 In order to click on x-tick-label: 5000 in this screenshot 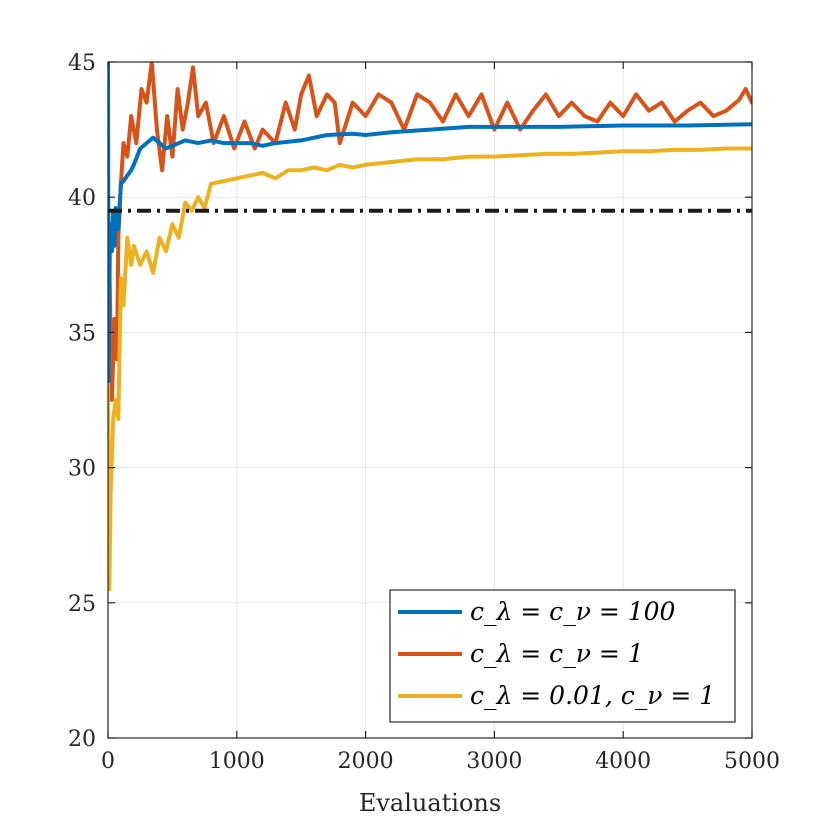, I will do `click(752, 761)`.